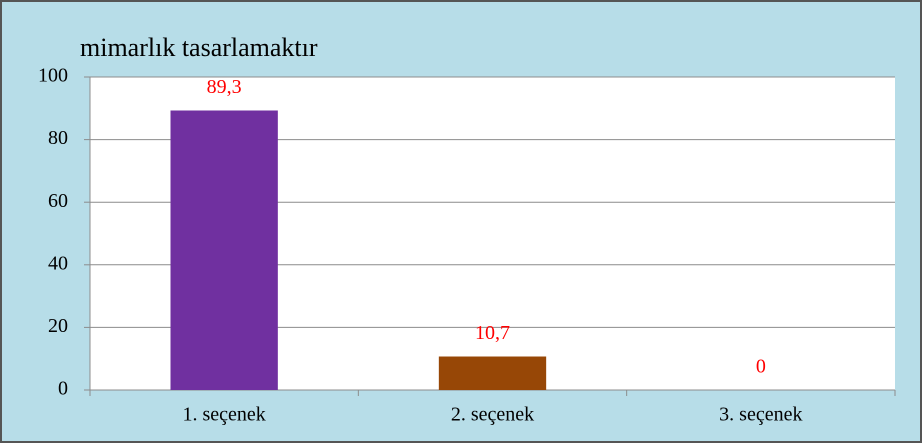 This screenshot has height=443, width=922. Describe the element at coordinates (761, 367) in the screenshot. I see `data-label: 0` at that location.